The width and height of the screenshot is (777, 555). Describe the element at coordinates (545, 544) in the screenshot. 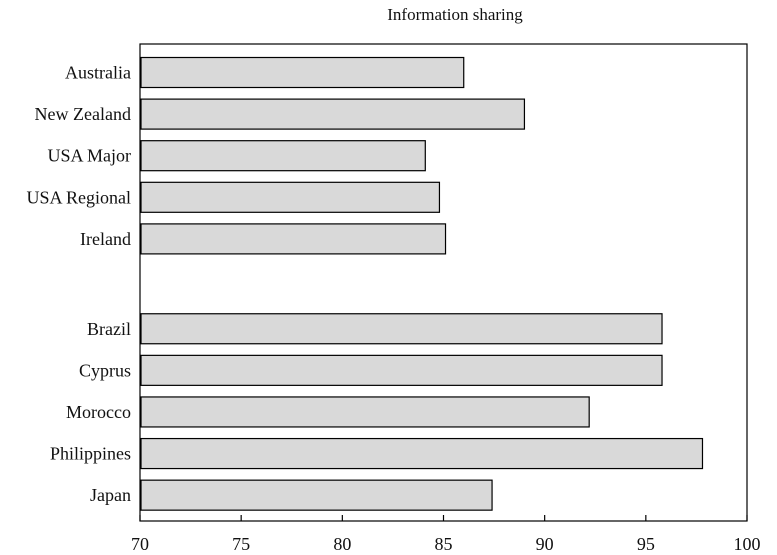

I see `x-tick-label-90: 90` at that location.